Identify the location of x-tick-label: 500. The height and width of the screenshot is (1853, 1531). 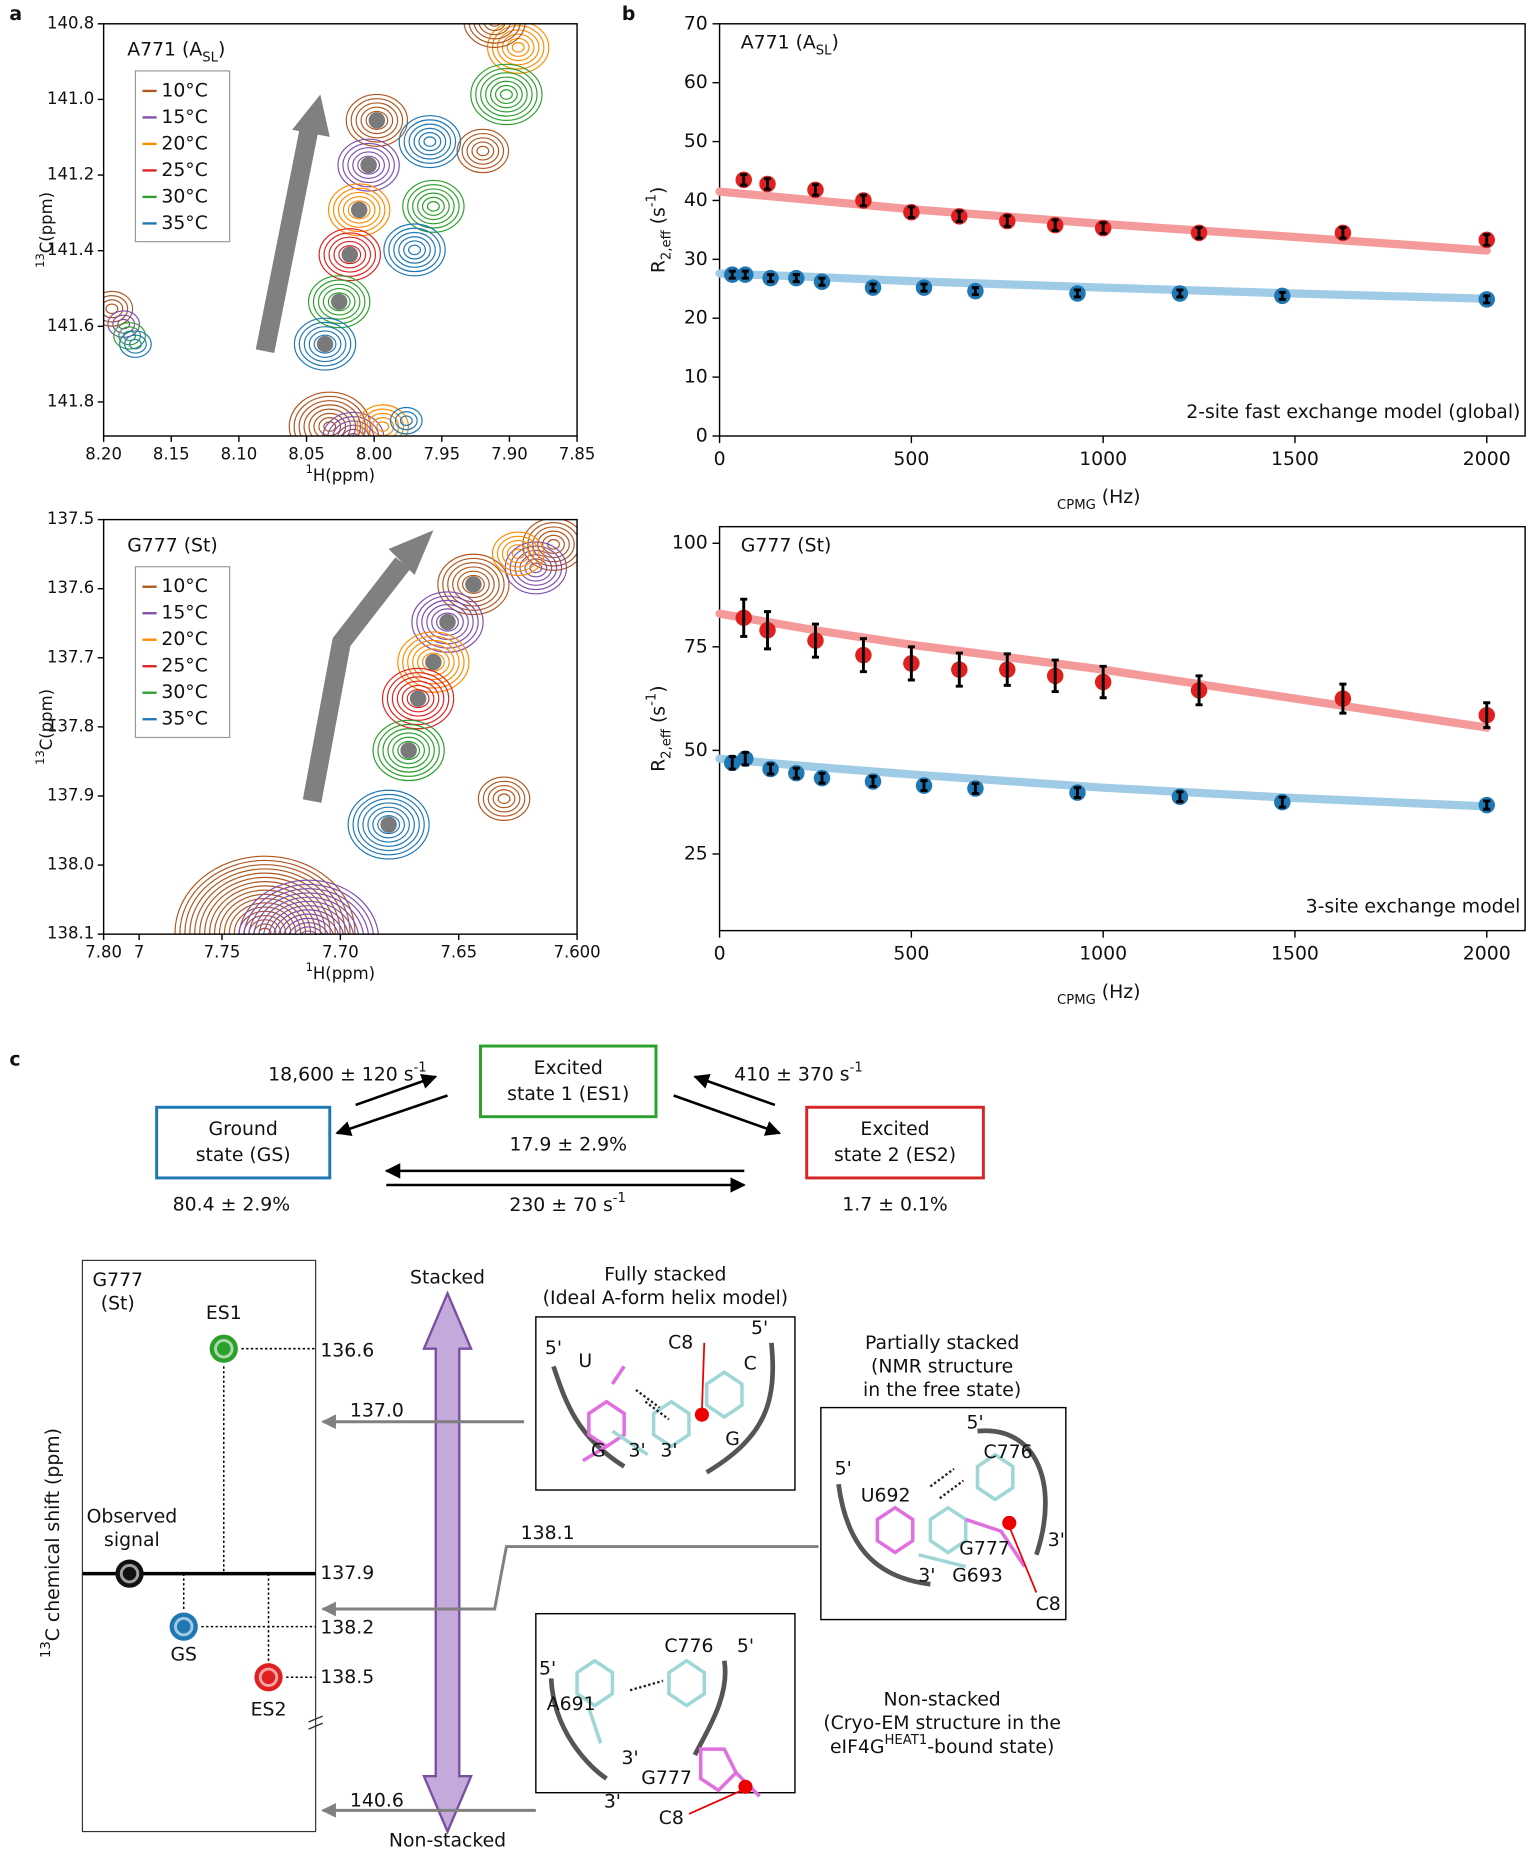
(911, 954).